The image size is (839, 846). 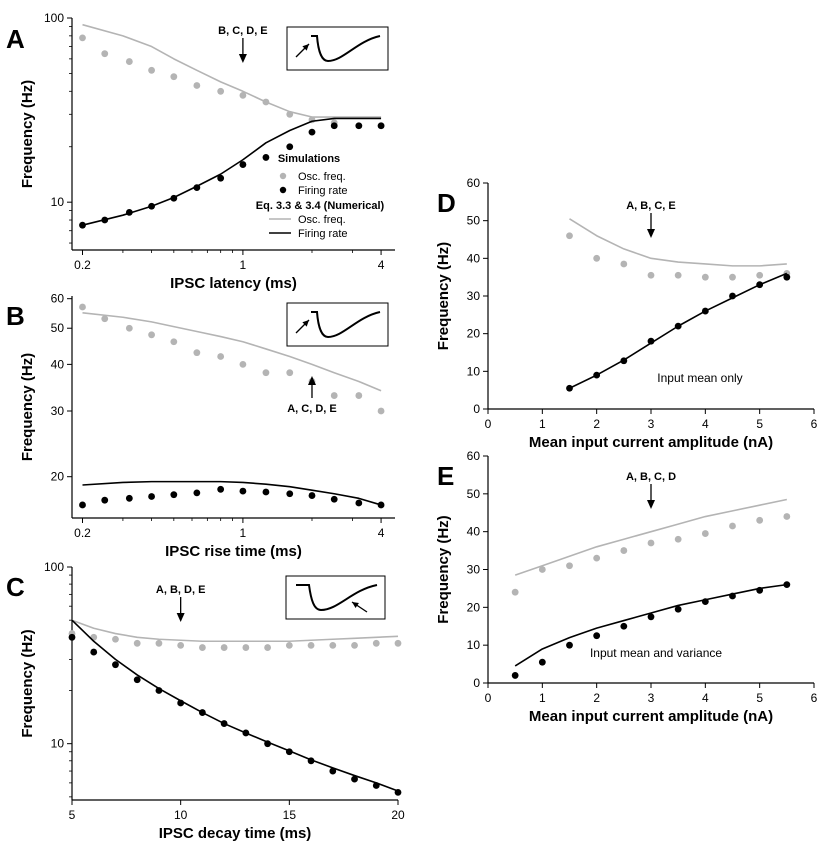 What do you see at coordinates (243, 31) in the screenshot?
I see `annotation-label: B, C, D, E` at bounding box center [243, 31].